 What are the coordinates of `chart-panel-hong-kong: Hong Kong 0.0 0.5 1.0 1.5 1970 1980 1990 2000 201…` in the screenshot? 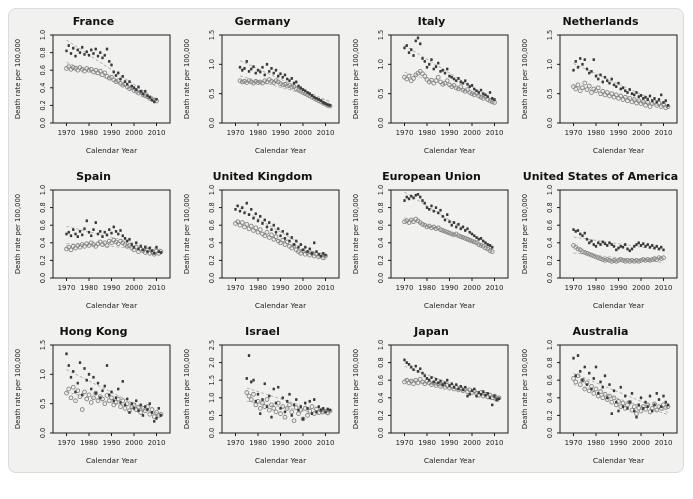 It's located at (93, 396).